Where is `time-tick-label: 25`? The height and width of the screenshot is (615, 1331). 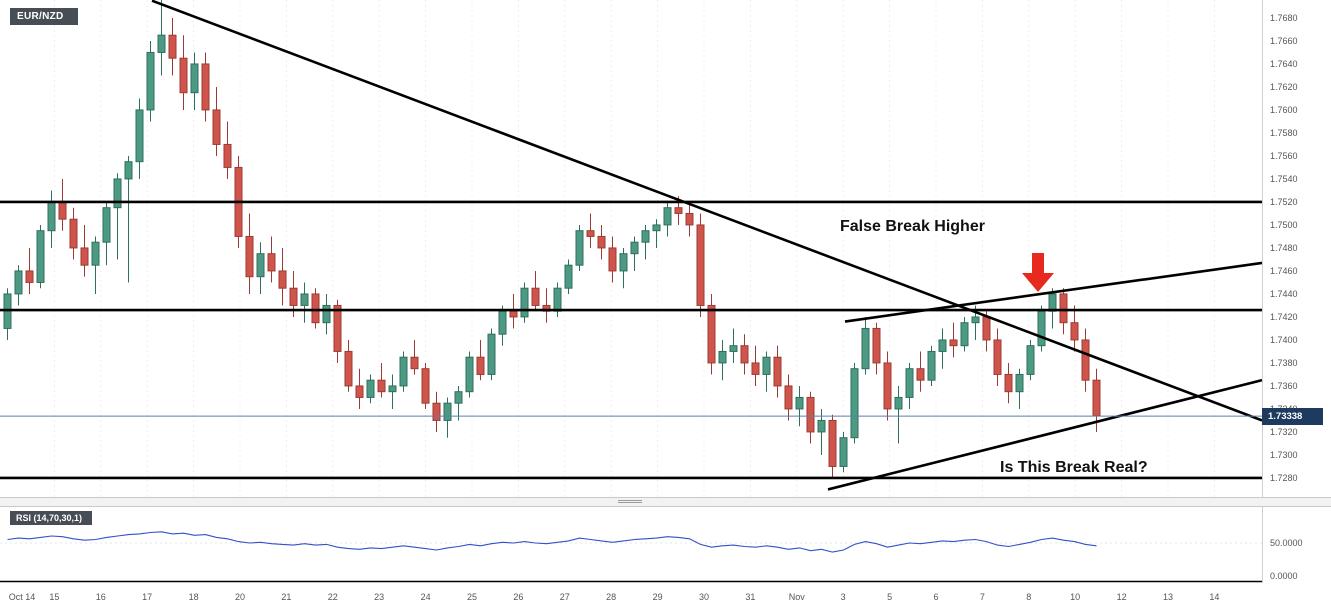
time-tick-label: 25 is located at coordinates (472, 597).